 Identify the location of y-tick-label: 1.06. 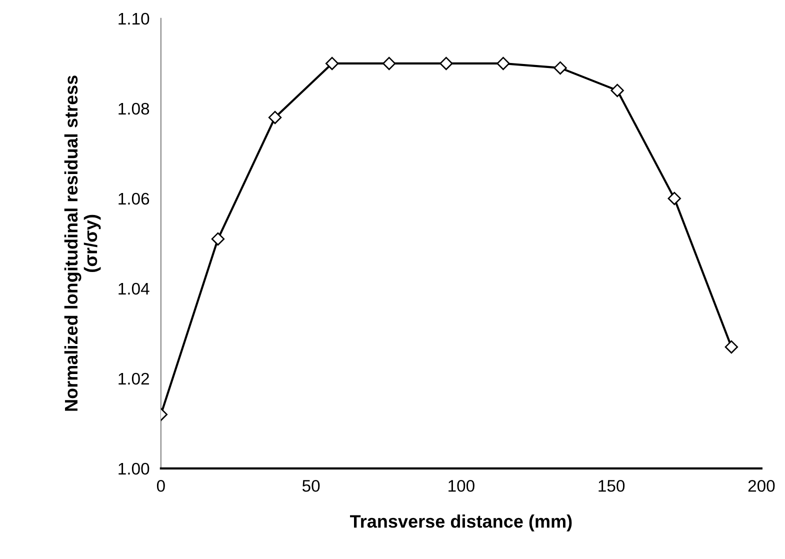
(134, 198).